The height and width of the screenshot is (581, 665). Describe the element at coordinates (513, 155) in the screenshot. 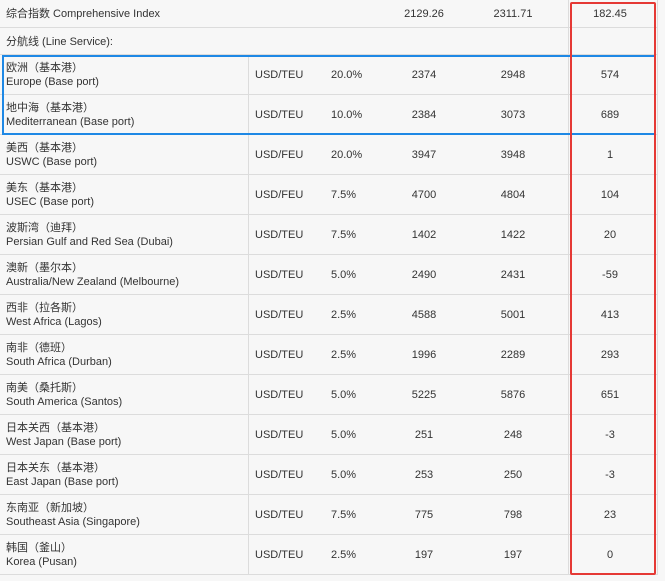

I see `current-value: 3948` at that location.